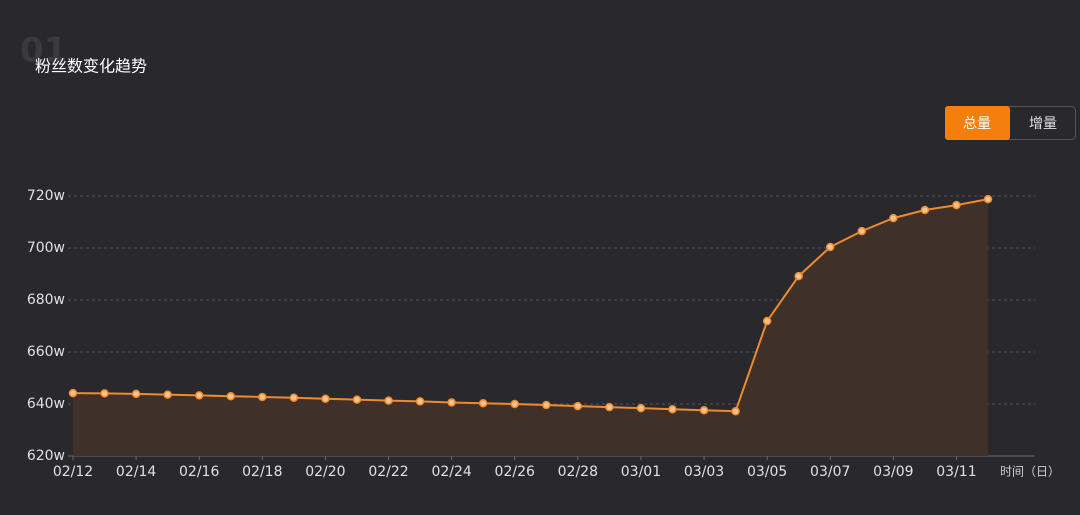  I want to click on y-tick-label: 640w, so click(46, 404).